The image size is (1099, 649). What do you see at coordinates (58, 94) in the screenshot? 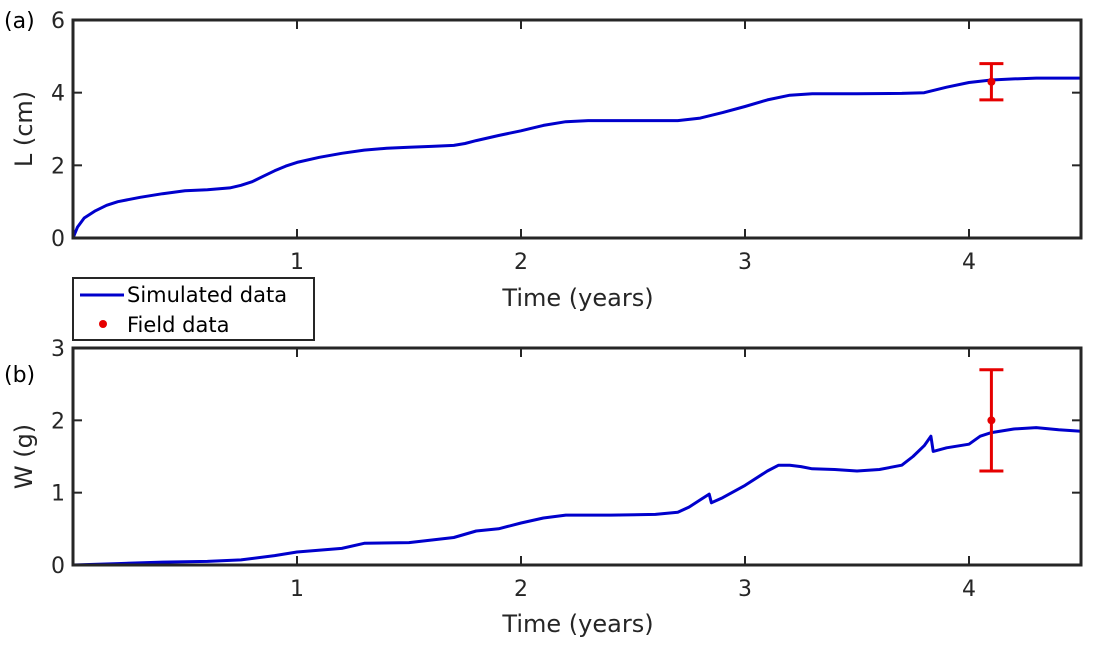
I see `y-tick-label: 4` at bounding box center [58, 94].